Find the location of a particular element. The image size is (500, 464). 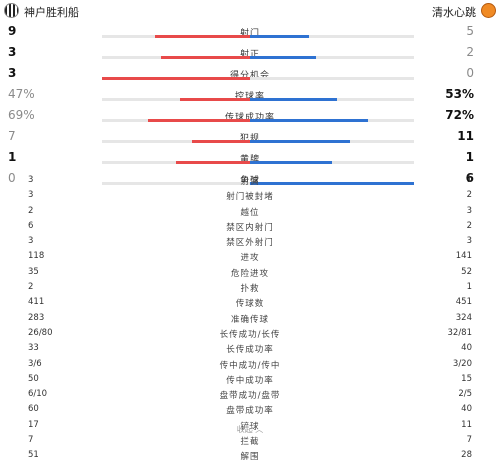

detail-stat-row: 118 进攻 141 is located at coordinates (250, 256).